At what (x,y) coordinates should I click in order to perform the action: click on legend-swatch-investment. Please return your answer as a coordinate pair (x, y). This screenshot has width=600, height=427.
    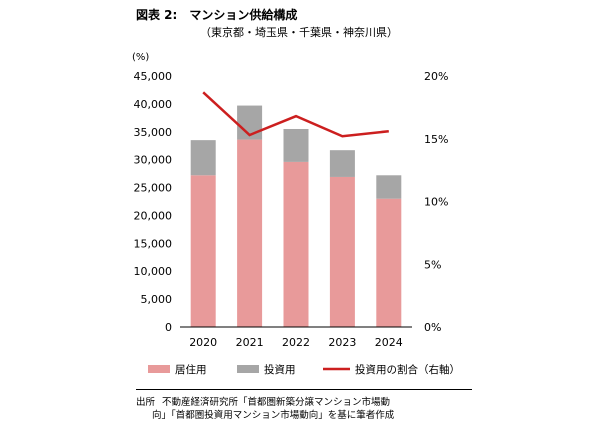
    Looking at the image, I should click on (248, 369).